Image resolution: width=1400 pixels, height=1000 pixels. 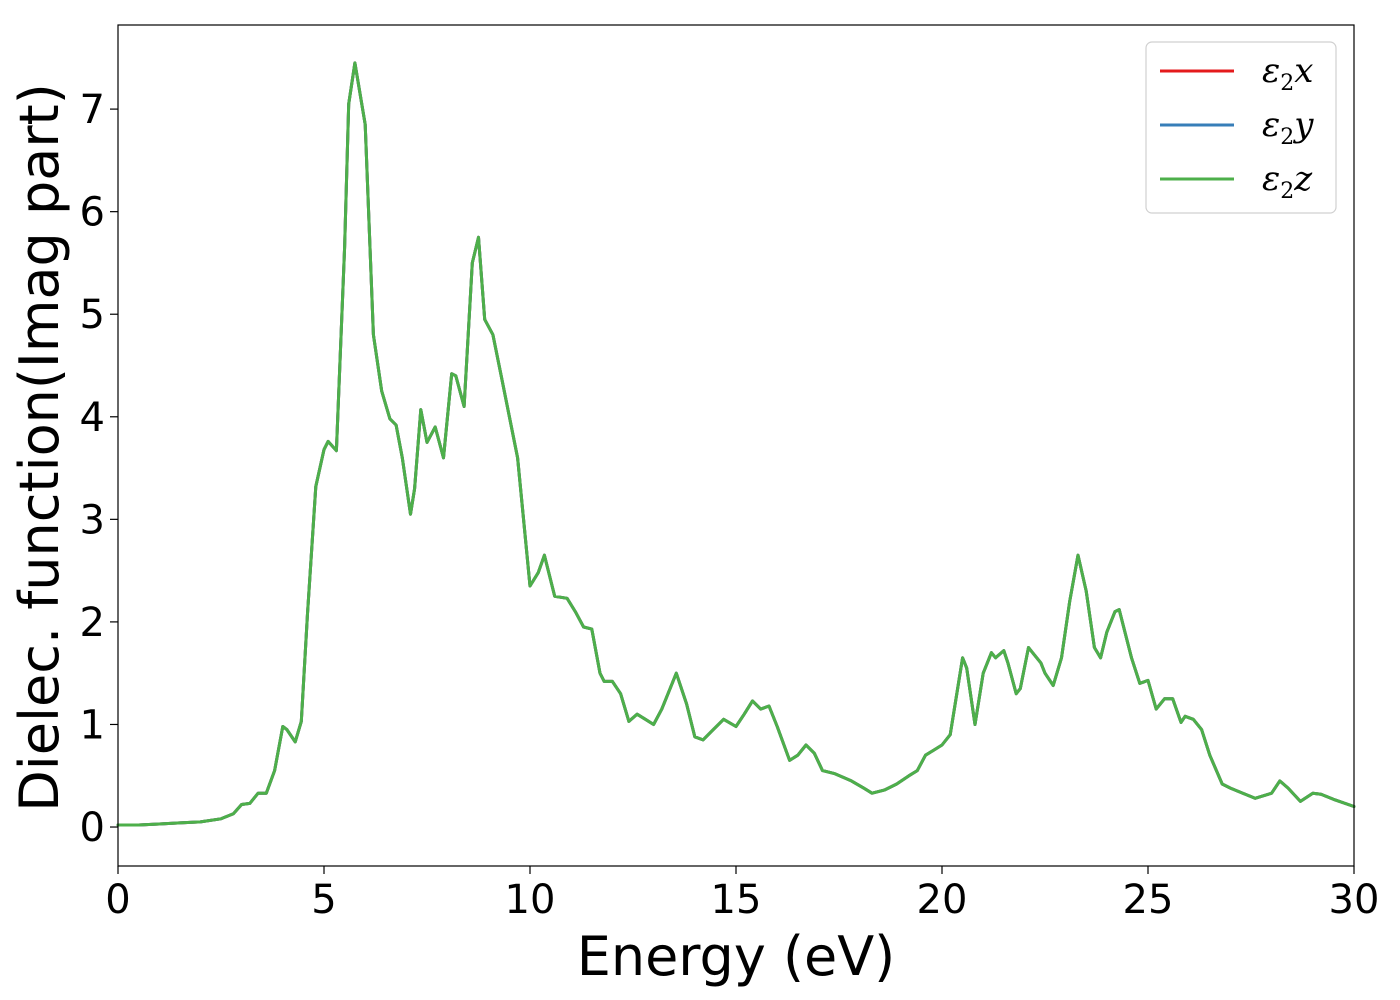 What do you see at coordinates (92, 315) in the screenshot?
I see `y-tick-label: 5` at bounding box center [92, 315].